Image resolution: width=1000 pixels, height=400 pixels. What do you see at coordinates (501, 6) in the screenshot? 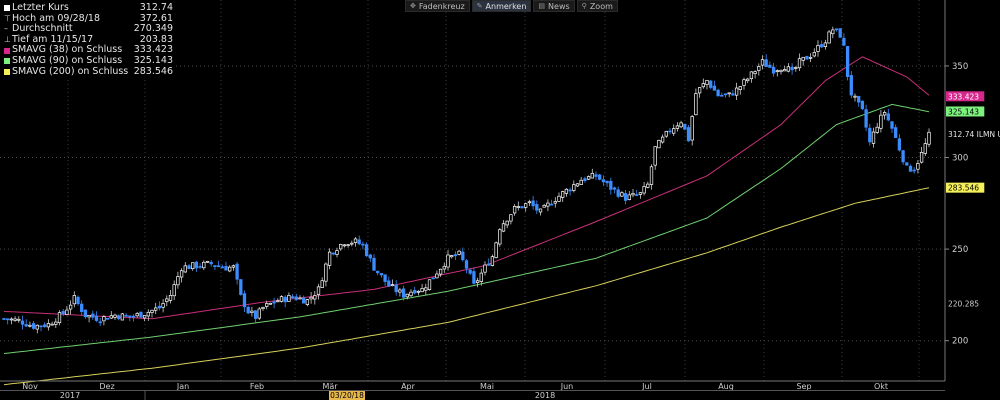
I see `annotate-button: ✎ Anmerken` at bounding box center [501, 6].